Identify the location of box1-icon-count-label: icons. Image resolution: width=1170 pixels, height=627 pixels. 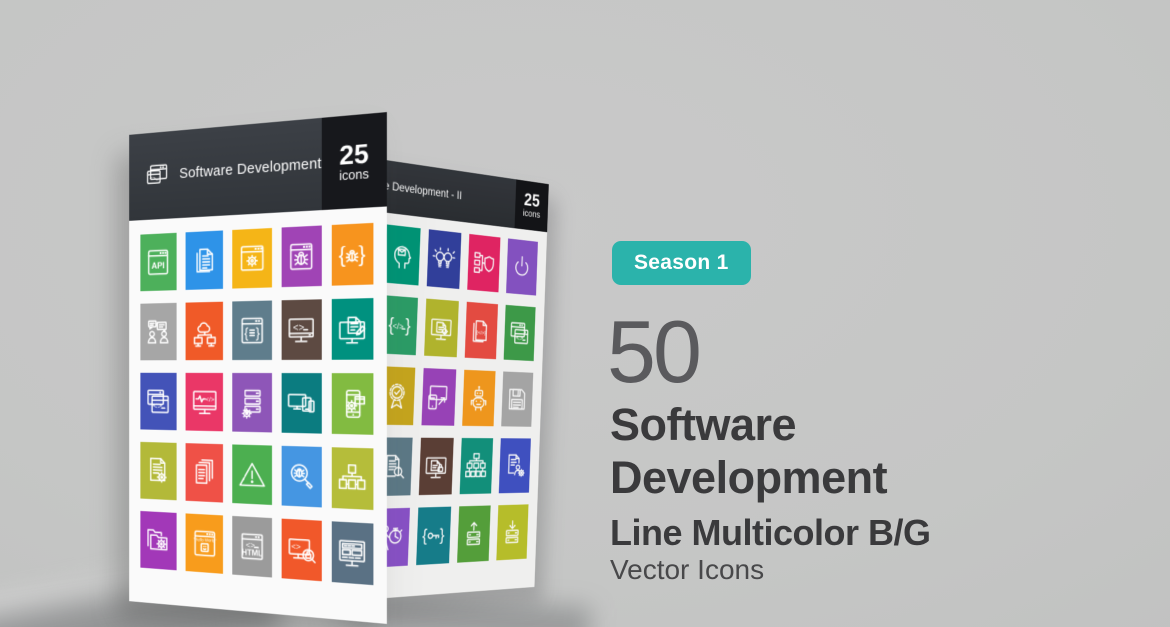
(354, 175).